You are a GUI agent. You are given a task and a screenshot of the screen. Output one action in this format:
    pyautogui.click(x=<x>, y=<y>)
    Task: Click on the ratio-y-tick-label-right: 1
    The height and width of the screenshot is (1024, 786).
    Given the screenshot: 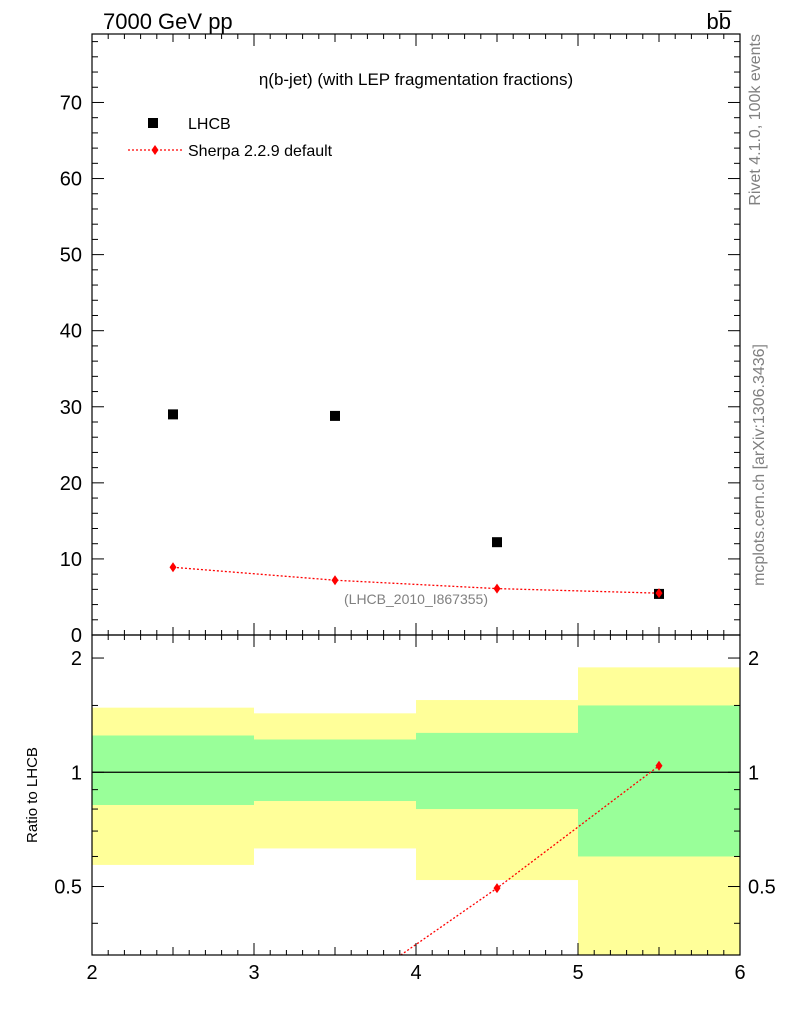 What is the action you would take?
    pyautogui.click(x=753, y=773)
    